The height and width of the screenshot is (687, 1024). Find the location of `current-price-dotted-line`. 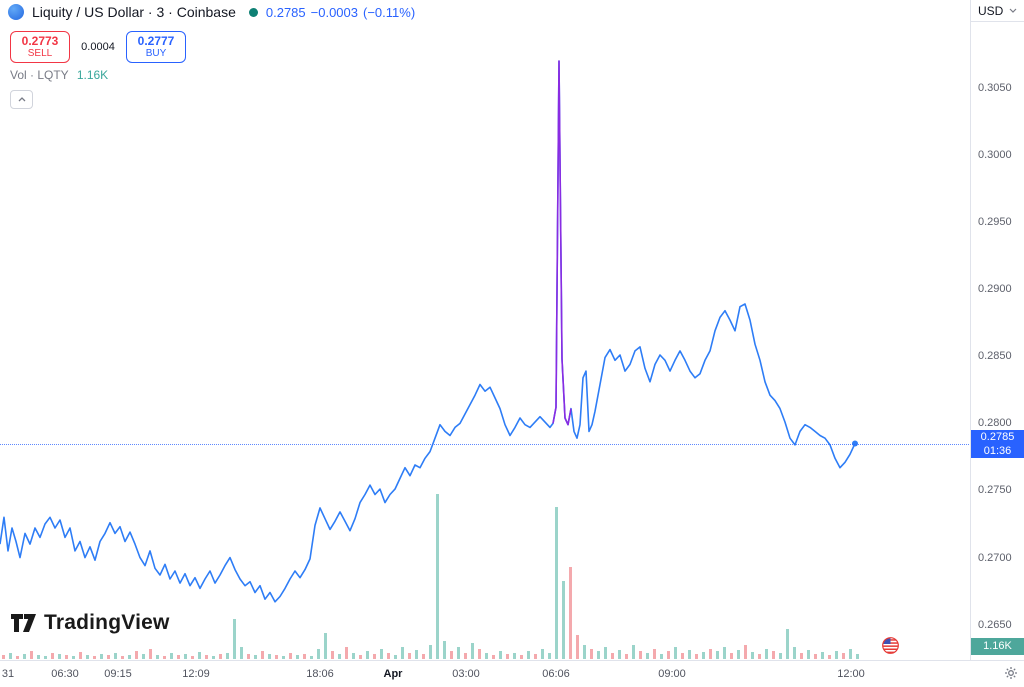

current-price-dotted-line is located at coordinates (484, 444).